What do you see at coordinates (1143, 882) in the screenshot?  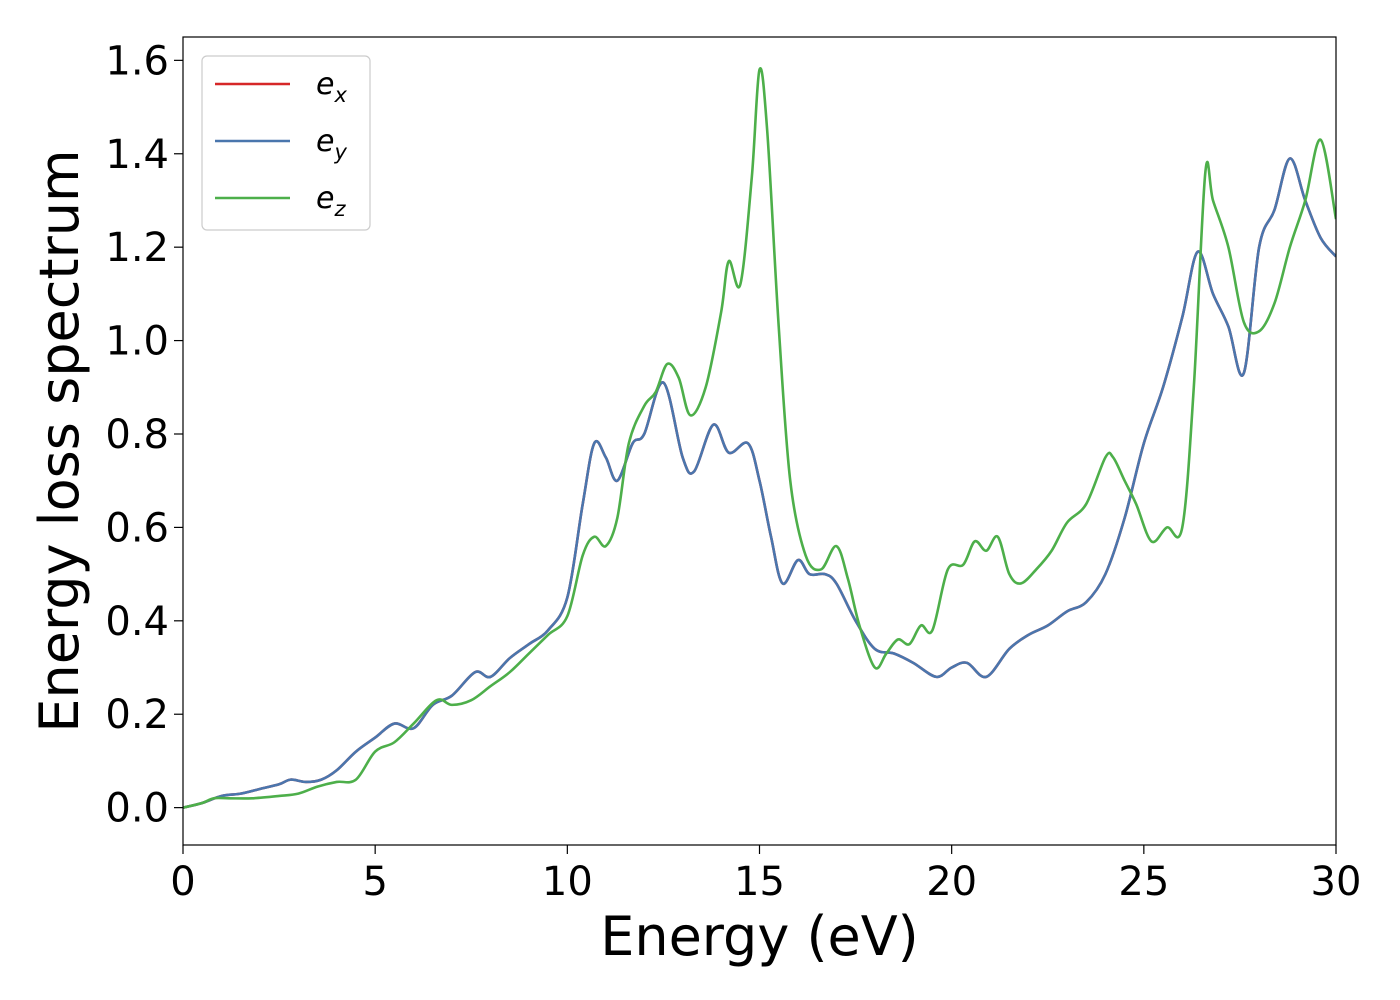 I see `x-tick-label: 25` at bounding box center [1143, 882].